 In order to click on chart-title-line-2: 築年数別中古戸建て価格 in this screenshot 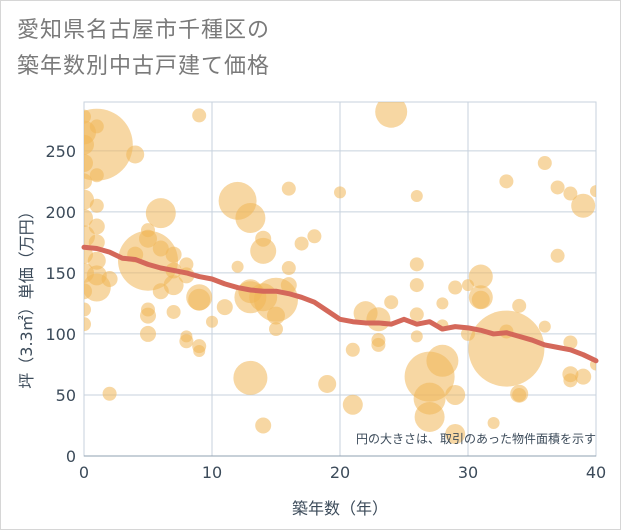, I will do `click(144, 66)`.